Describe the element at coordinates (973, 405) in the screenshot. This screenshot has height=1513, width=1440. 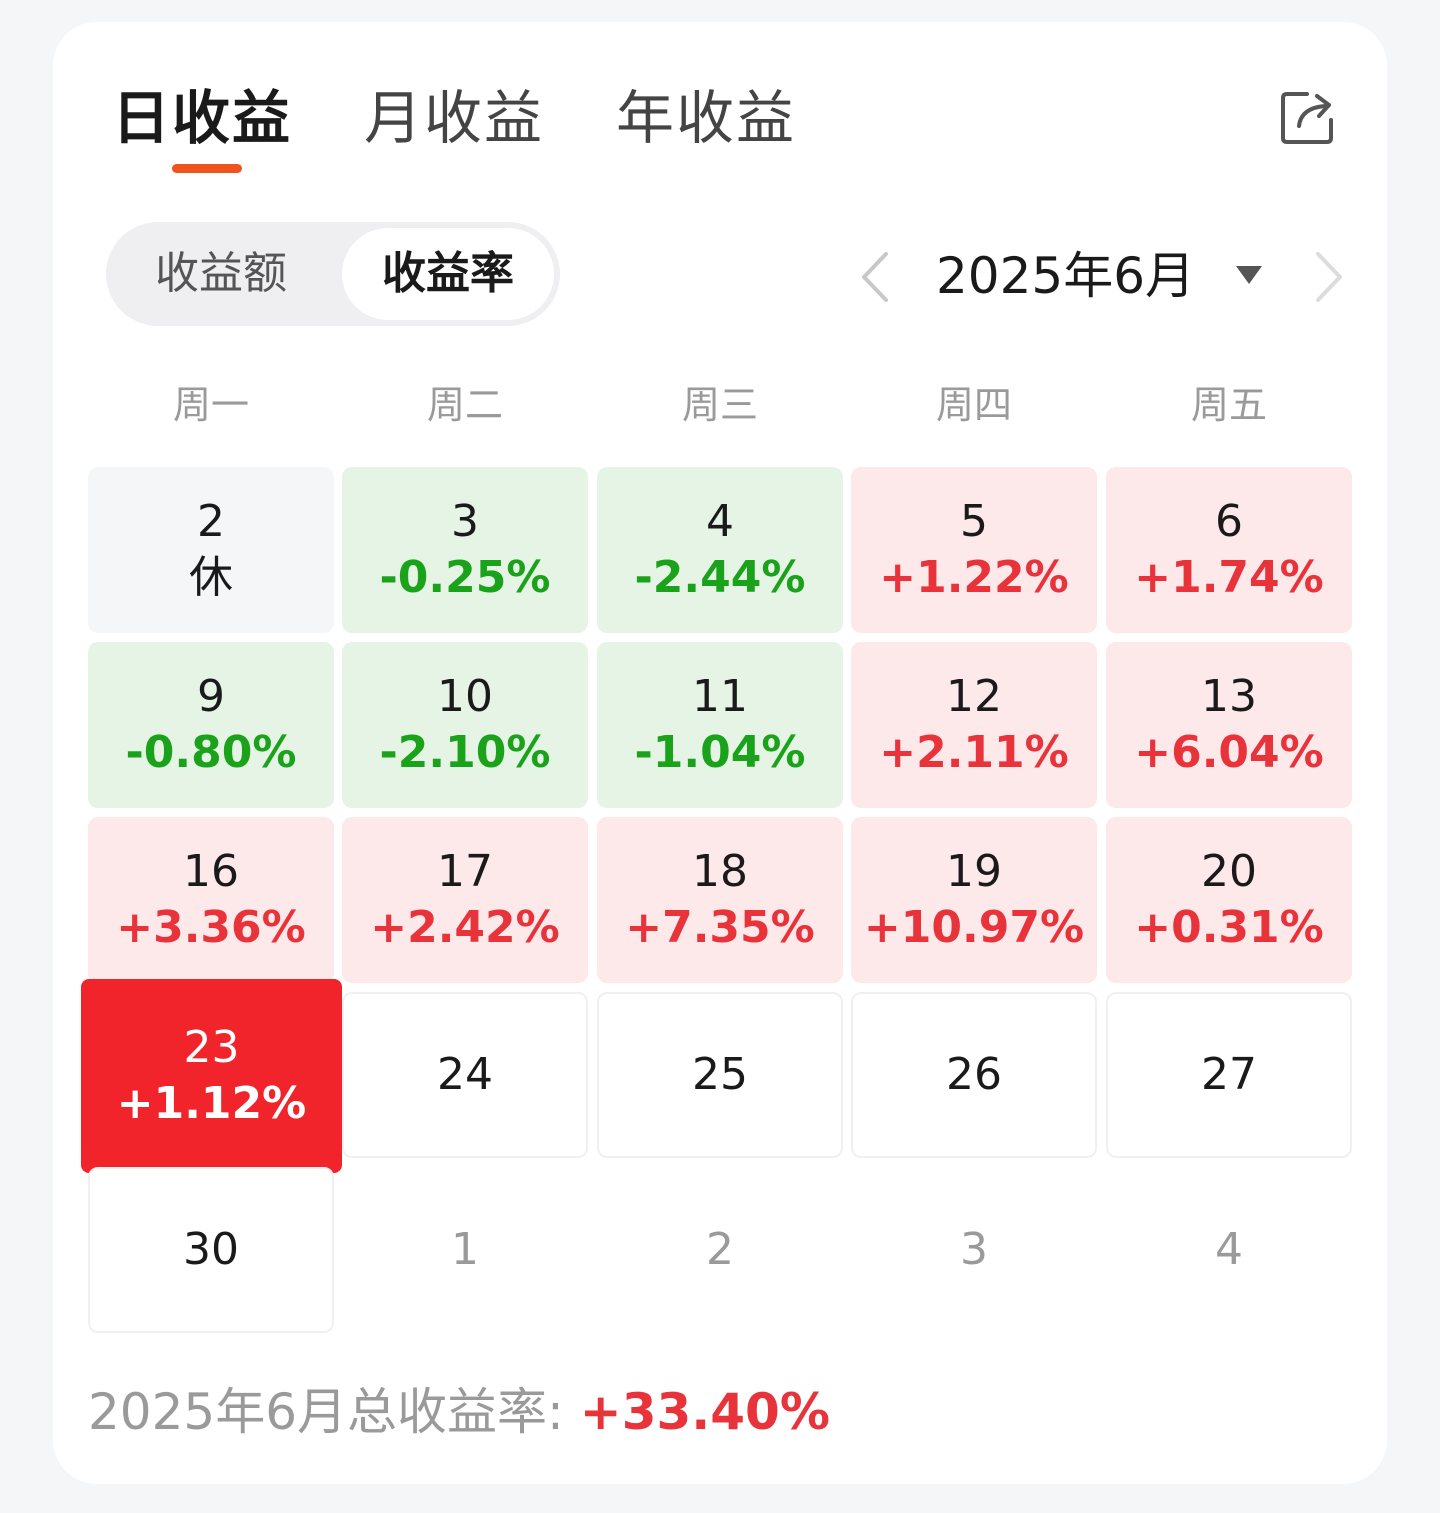
I see `weekday-header: 周四` at that location.